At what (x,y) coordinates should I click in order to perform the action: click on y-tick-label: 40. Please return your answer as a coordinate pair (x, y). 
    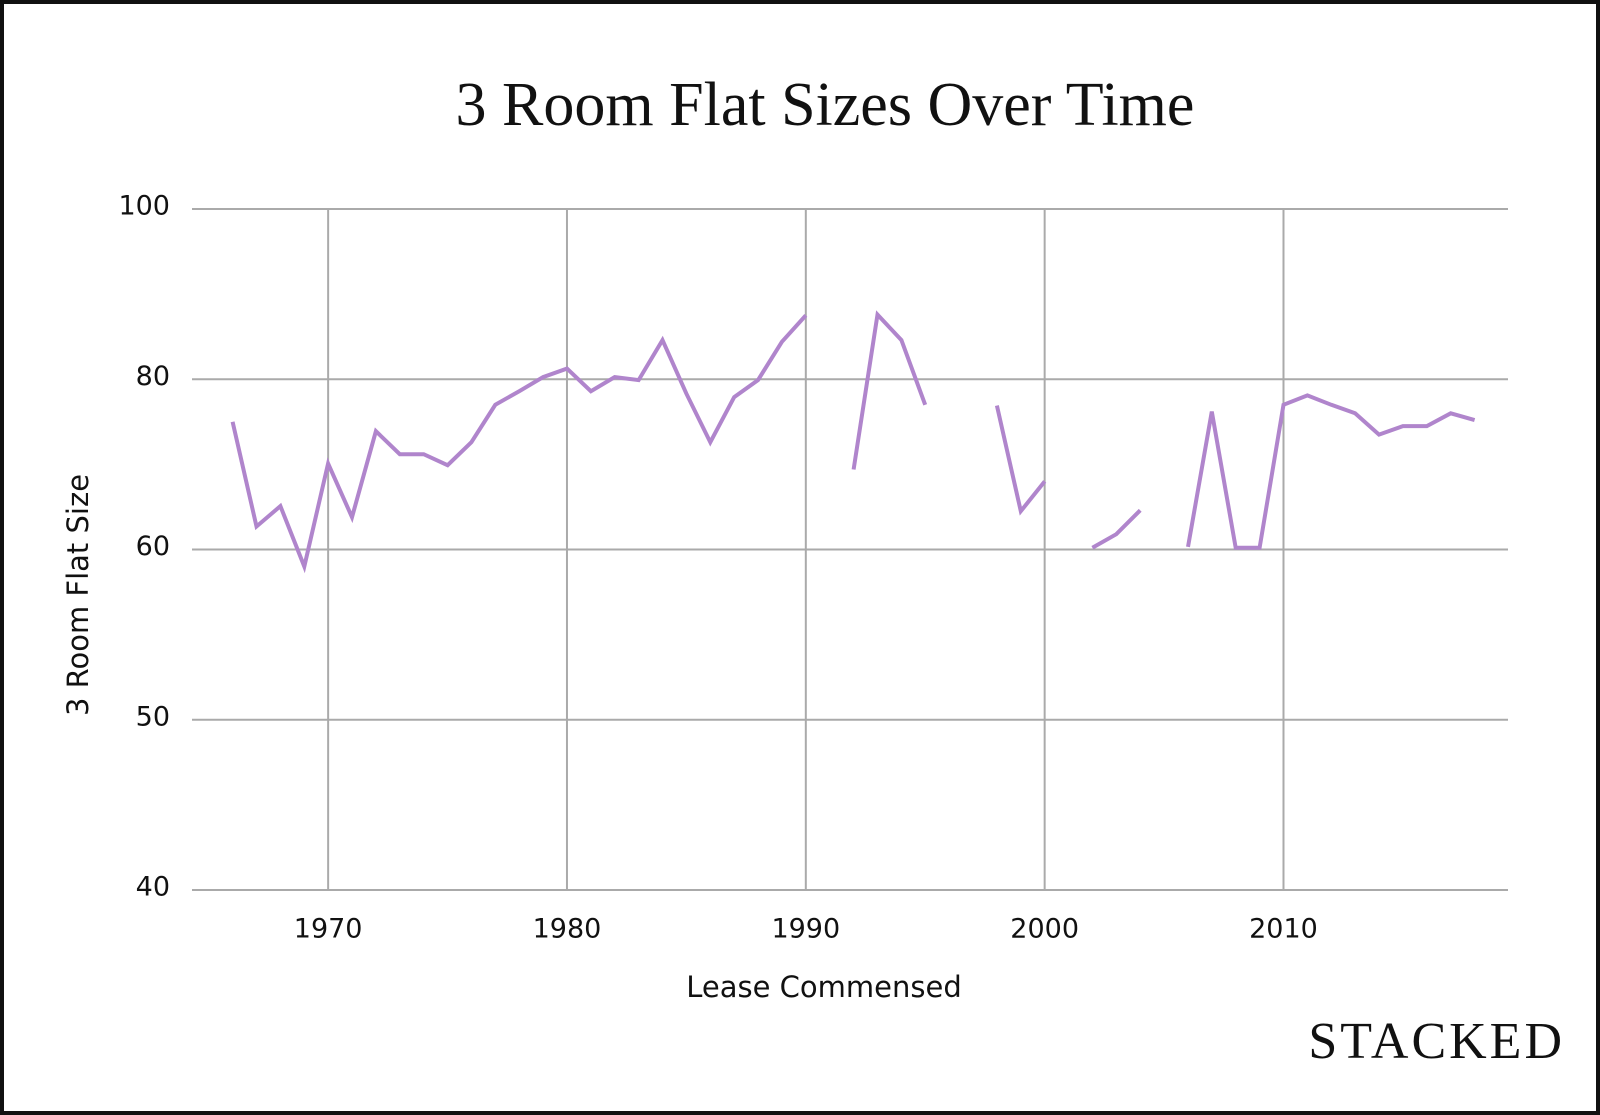
    Looking at the image, I should click on (153, 887).